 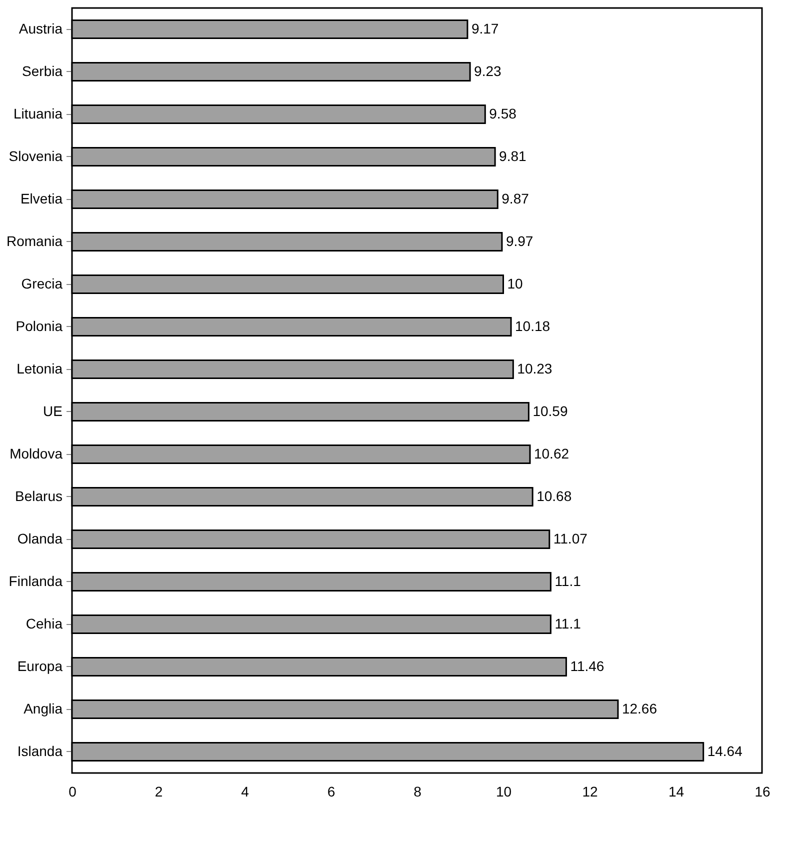 What do you see at coordinates (52, 410) in the screenshot?
I see `y-tick-label: UE` at bounding box center [52, 410].